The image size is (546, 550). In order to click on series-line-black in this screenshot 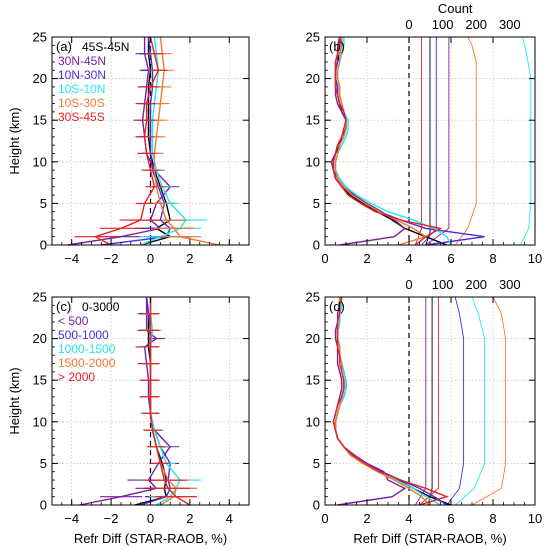, I will do `click(393, 401)`.